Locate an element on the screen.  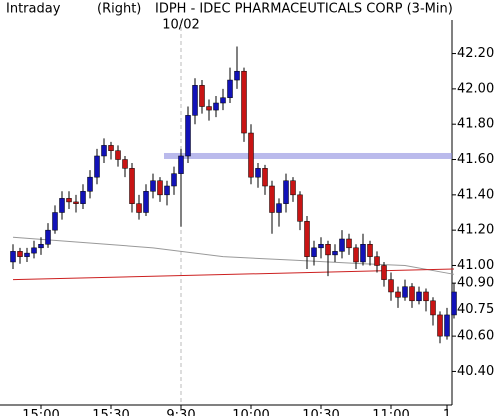
x-tick-label: 15:30 is located at coordinates (110, 412).